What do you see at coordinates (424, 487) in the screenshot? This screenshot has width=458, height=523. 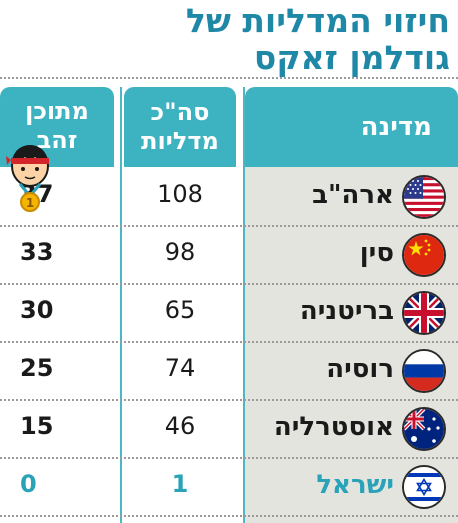 I see `israel-flag-icon` at bounding box center [424, 487].